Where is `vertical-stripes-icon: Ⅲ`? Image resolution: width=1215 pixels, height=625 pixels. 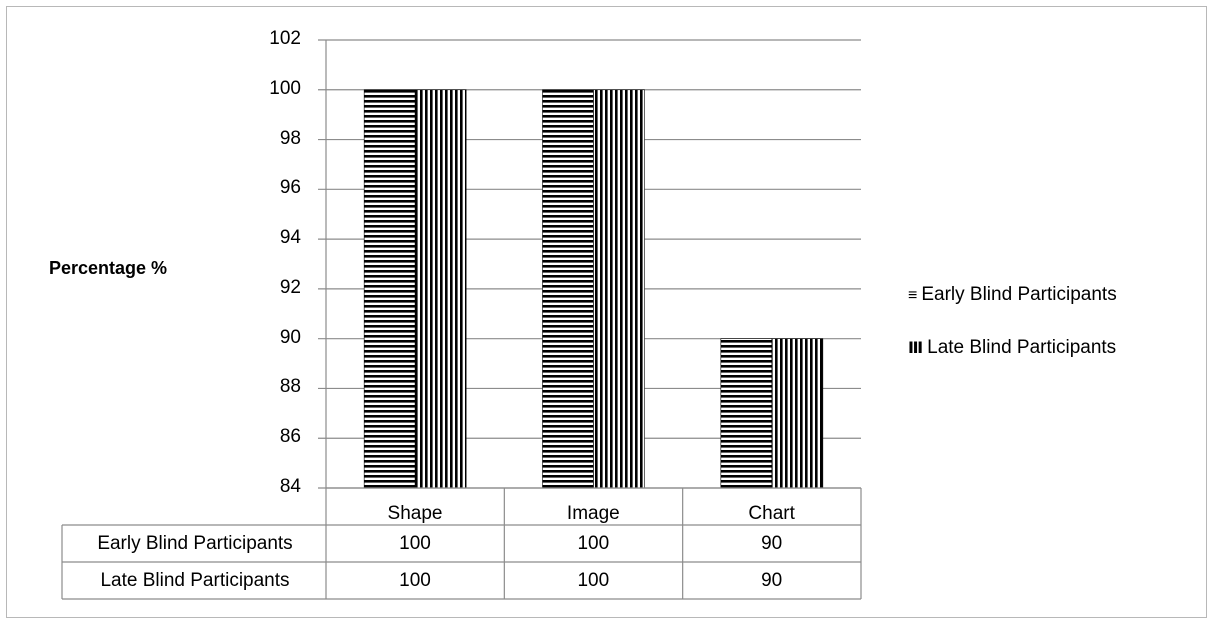 vertical-stripes-icon: Ⅲ is located at coordinates (916, 348).